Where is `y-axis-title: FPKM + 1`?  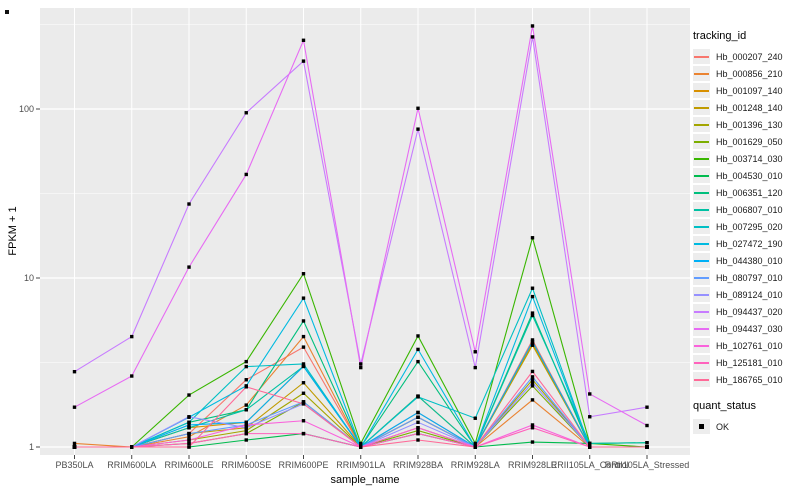
y-axis-title: FPKM + 1 is located at coordinates (13, 231).